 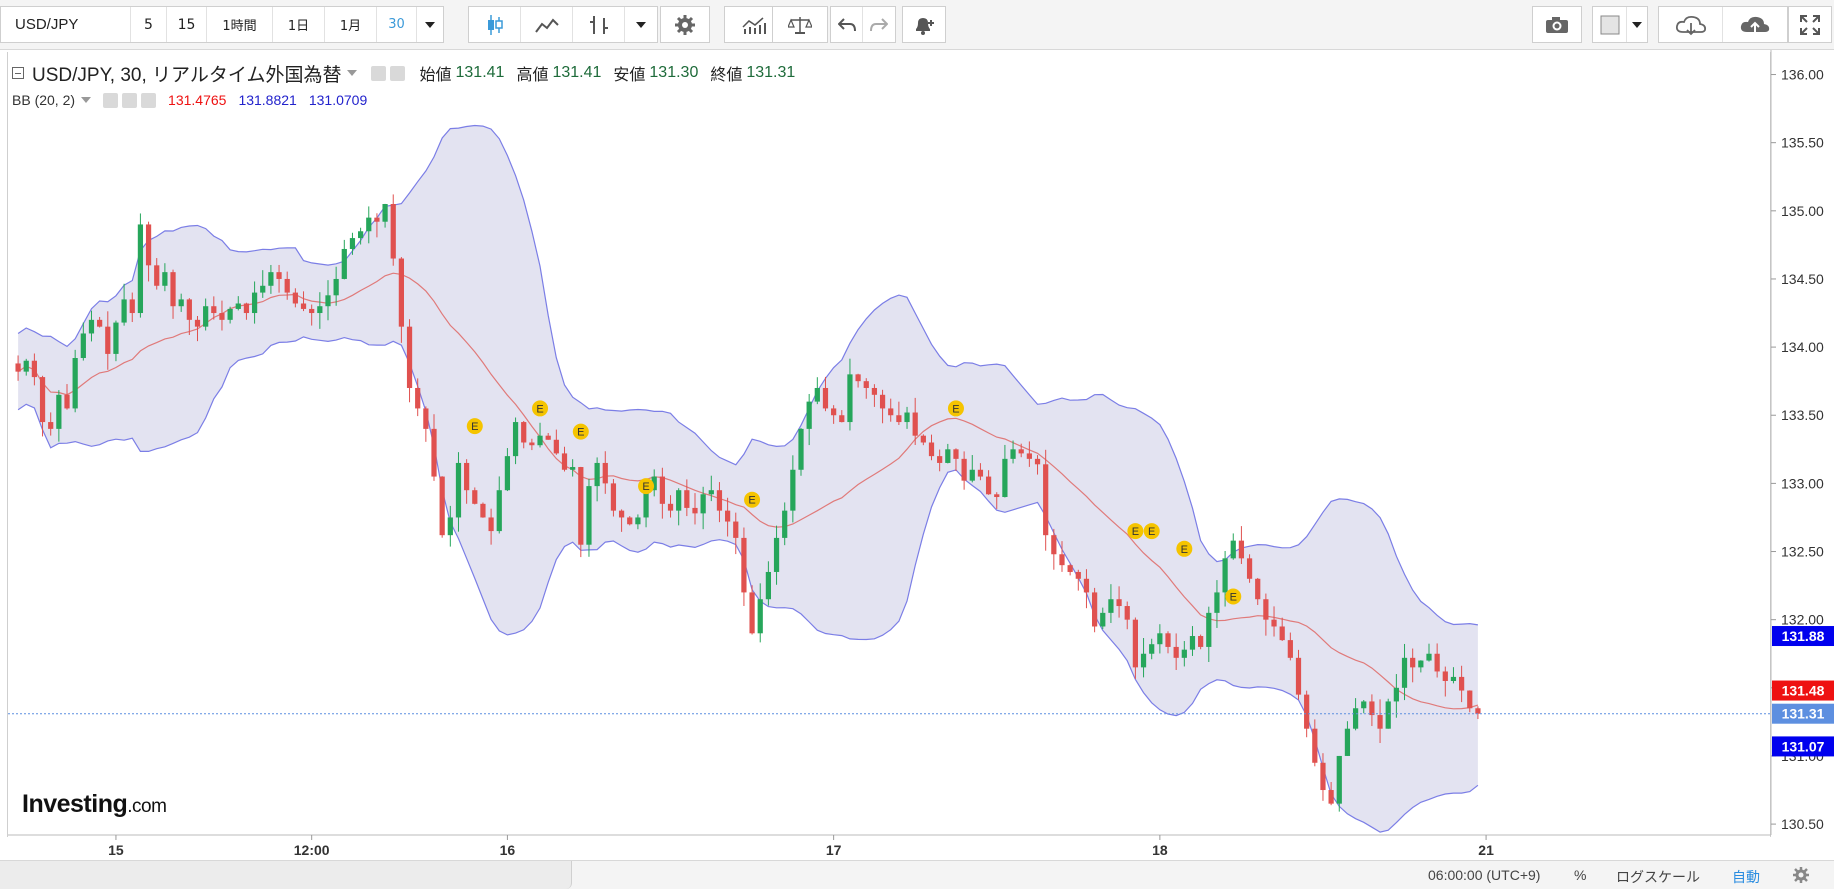 What do you see at coordinates (1610, 24) in the screenshot?
I see `layout-button` at bounding box center [1610, 24].